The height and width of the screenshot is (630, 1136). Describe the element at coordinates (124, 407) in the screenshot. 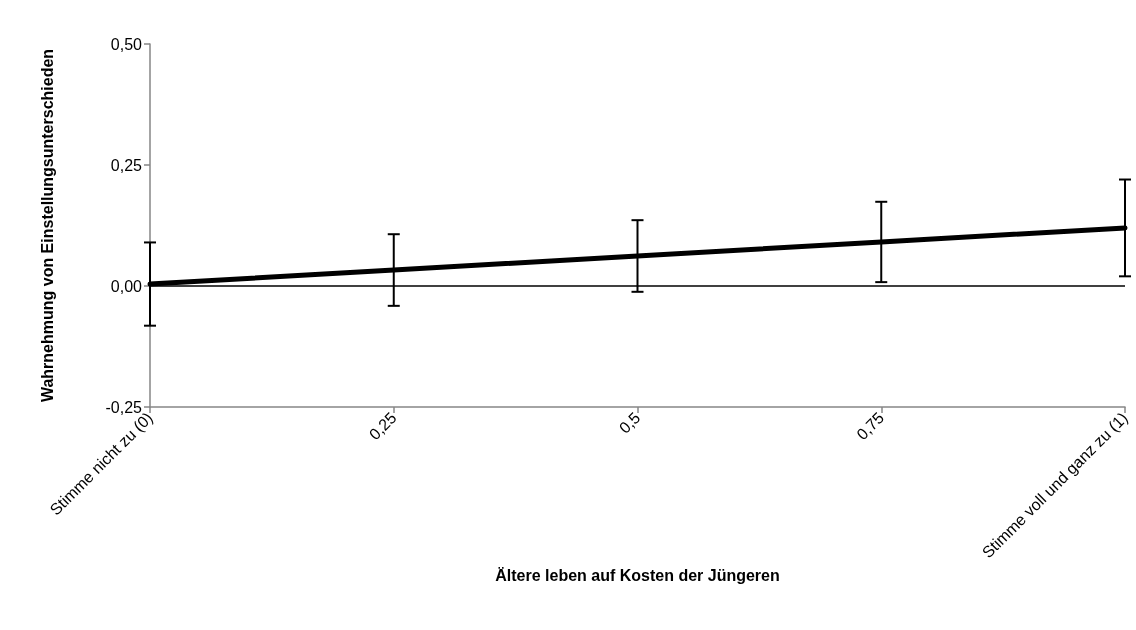

I see `y-tick-label: -0,25` at that location.